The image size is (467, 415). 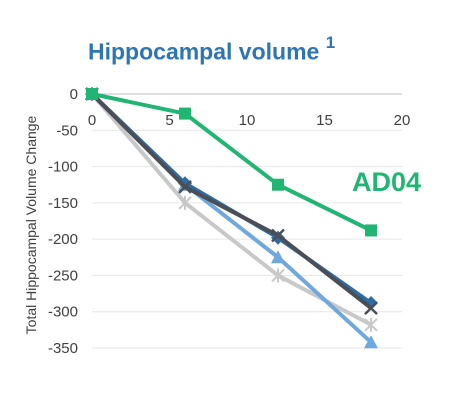 What do you see at coordinates (330, 42) in the screenshot?
I see `chart-title-superscript: 1` at bounding box center [330, 42].